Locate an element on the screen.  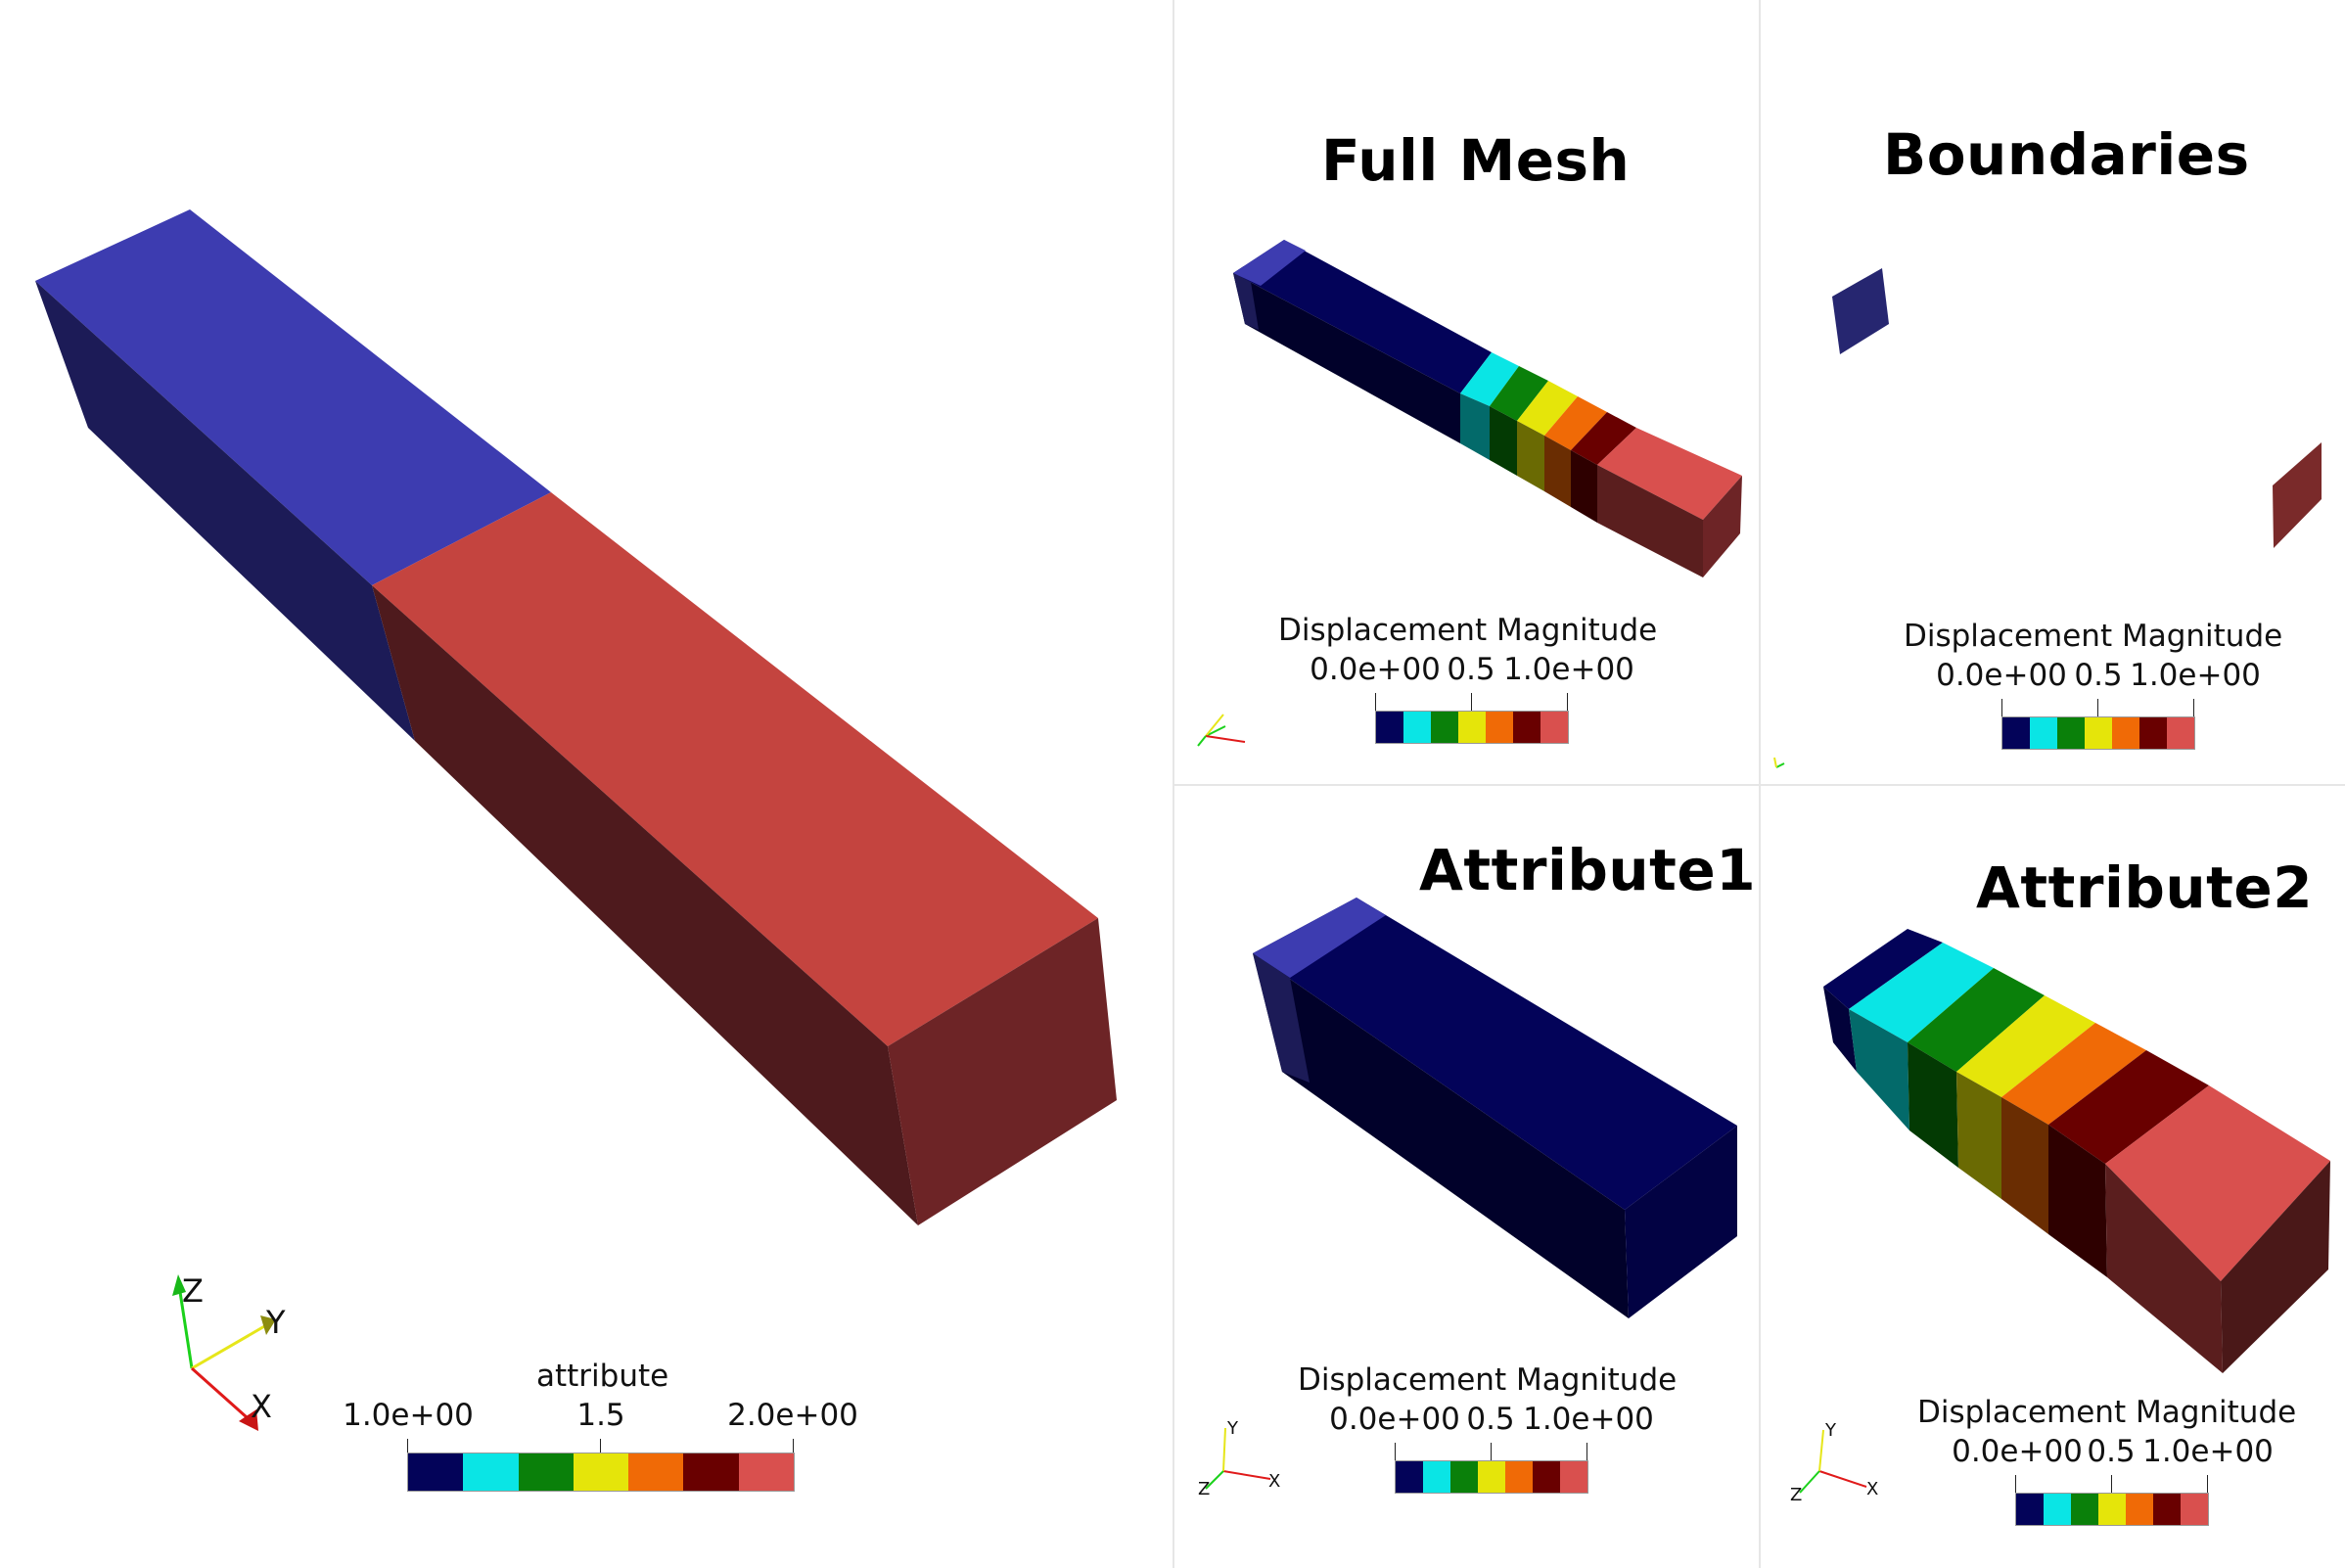
colorbar-tick-mid: 1.5 is located at coordinates (601, 1415).